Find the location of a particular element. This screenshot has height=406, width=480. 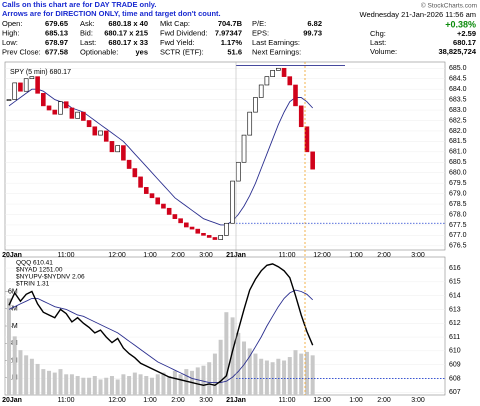

y-tick-label: 679.0 is located at coordinates (458, 193).